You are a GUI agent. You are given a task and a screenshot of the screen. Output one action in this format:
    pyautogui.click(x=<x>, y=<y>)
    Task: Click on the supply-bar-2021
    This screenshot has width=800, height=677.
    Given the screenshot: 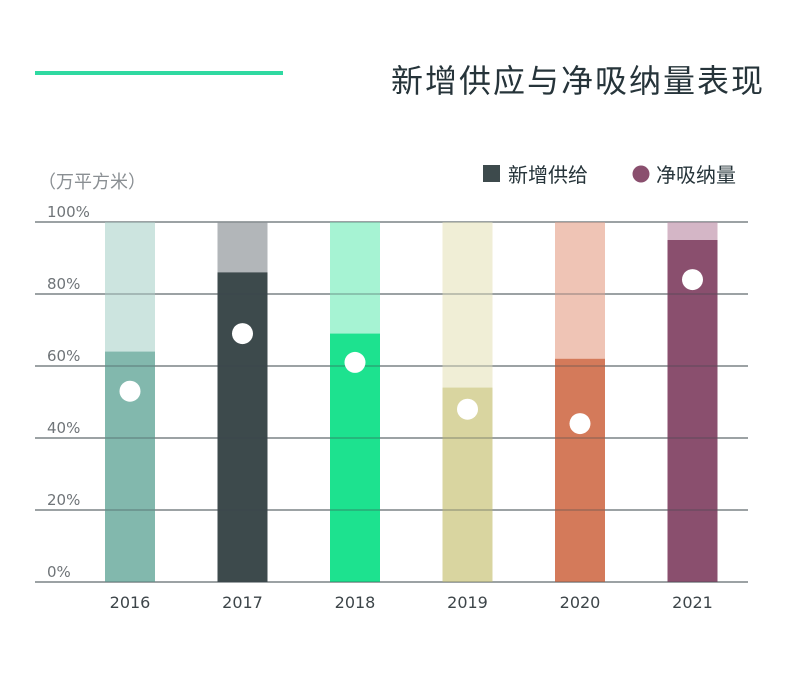 What is the action you would take?
    pyautogui.click(x=692, y=411)
    